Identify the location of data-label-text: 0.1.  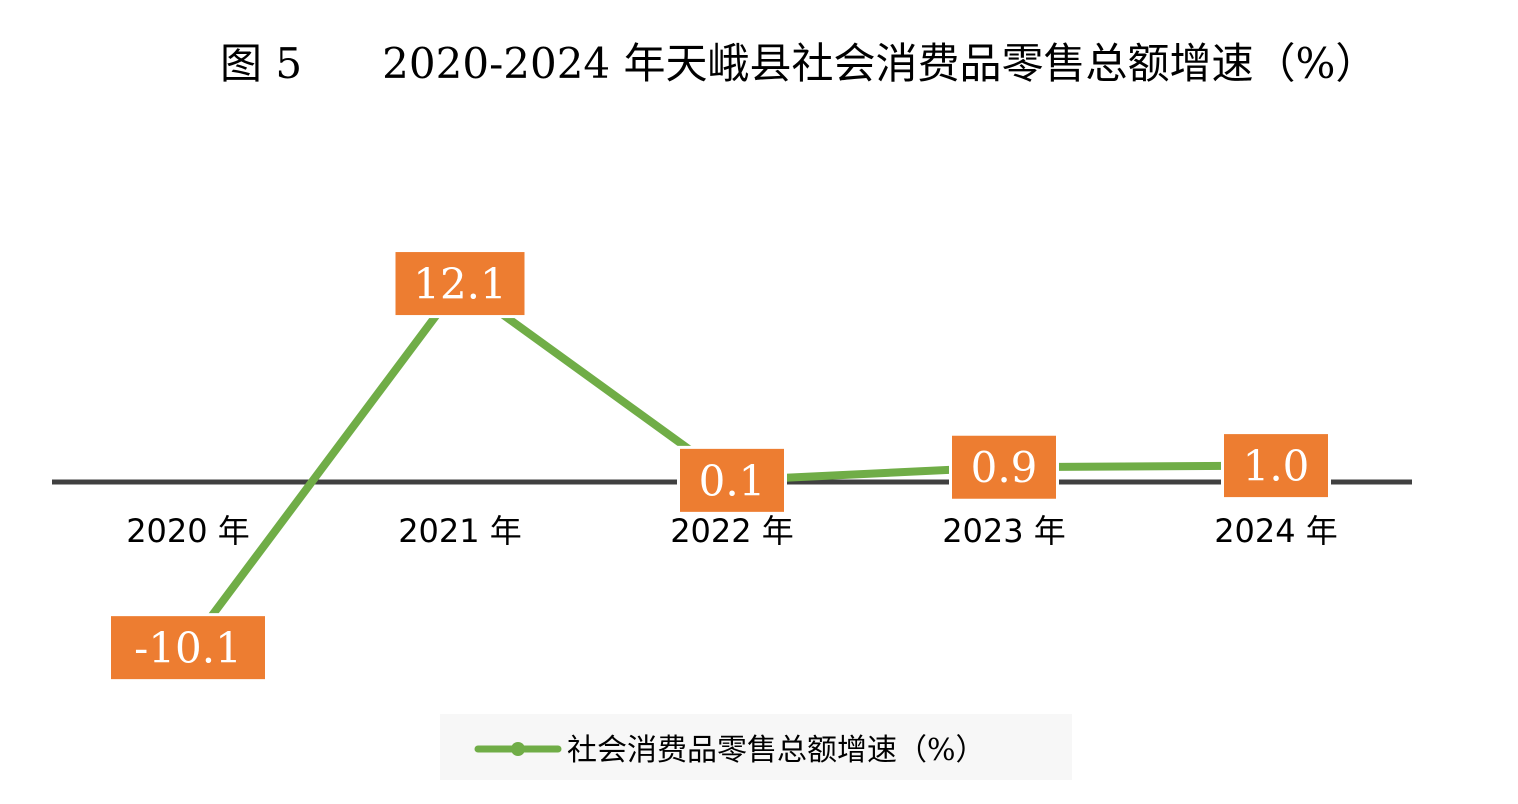
(732, 480).